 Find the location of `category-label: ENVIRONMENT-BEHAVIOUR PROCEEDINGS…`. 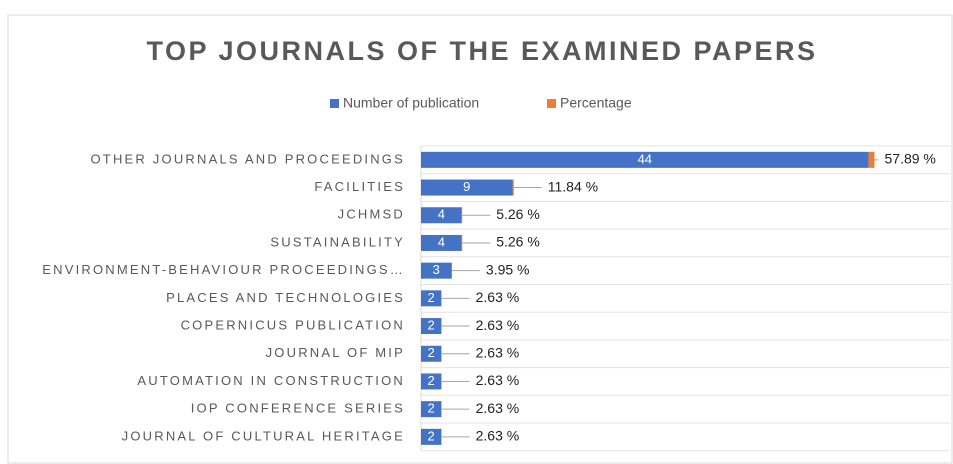

category-label: ENVIRONMENT-BEHAVIOUR PROCEEDINGS… is located at coordinates (223, 269).